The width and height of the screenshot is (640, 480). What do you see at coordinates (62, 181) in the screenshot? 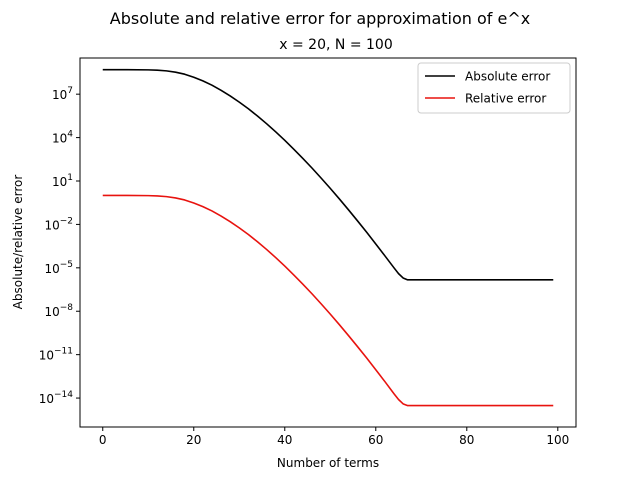
I see `y-tick-label: 10¹` at bounding box center [62, 181].